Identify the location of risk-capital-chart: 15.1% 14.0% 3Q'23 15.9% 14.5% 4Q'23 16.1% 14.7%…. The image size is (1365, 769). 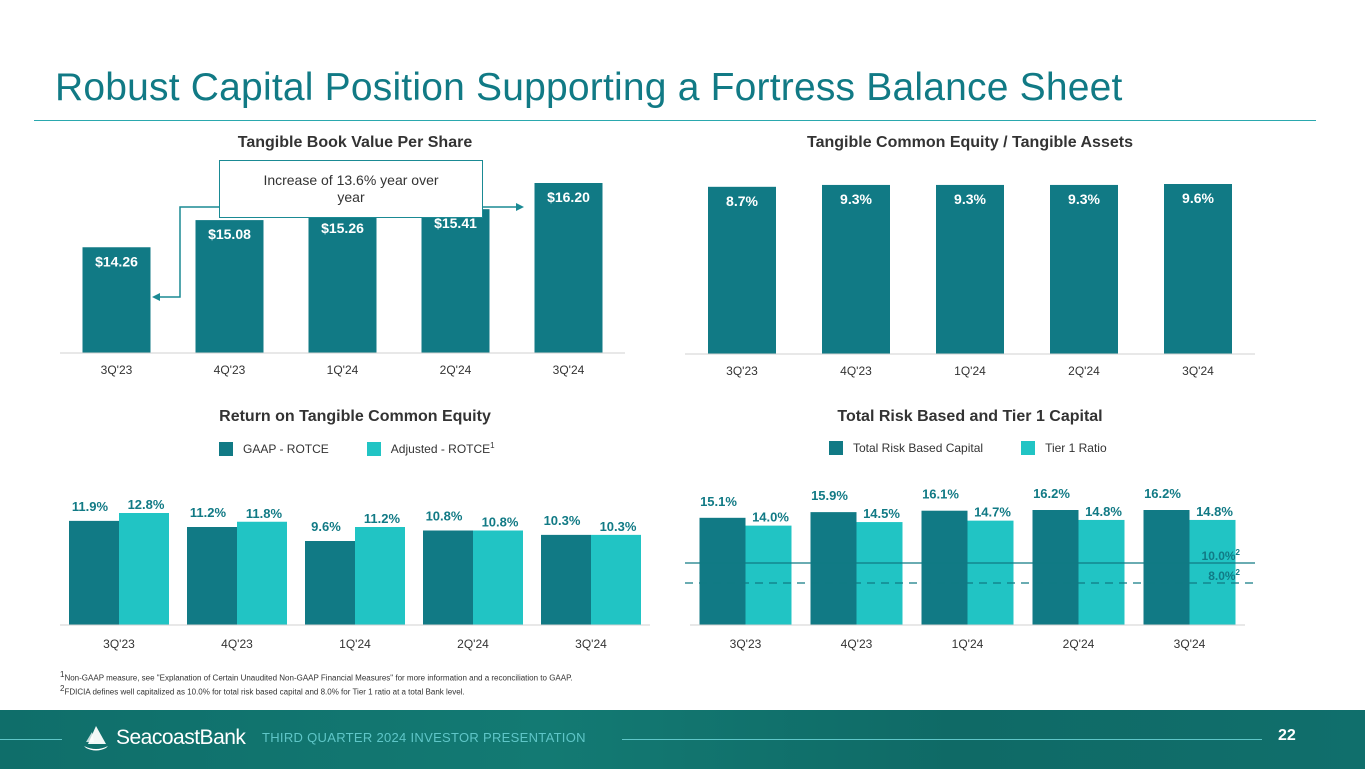
(970, 568).